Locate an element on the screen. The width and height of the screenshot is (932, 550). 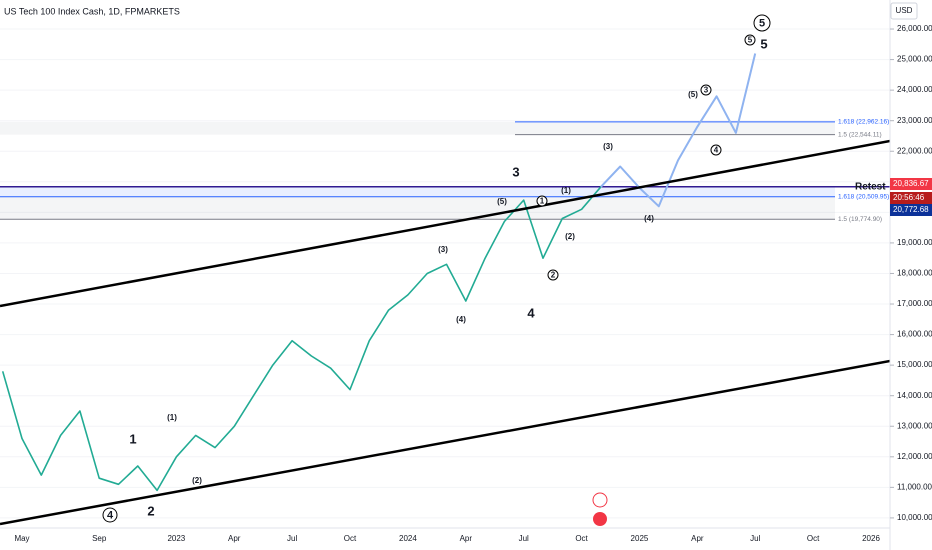
y-tick-label: 18,000.00 is located at coordinates (914, 273).